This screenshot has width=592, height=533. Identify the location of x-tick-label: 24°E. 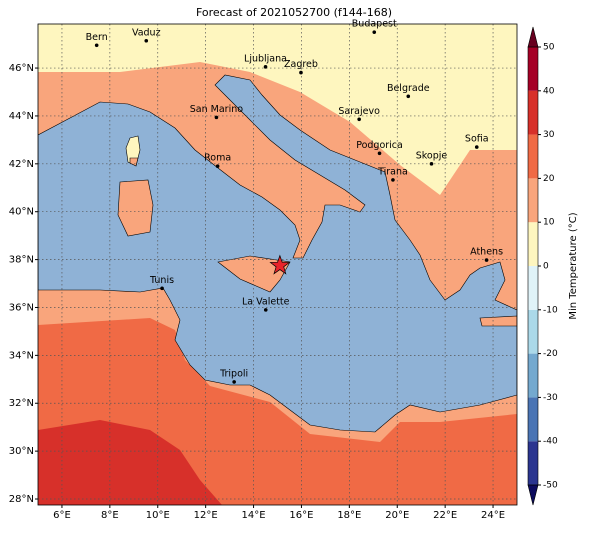
(493, 515).